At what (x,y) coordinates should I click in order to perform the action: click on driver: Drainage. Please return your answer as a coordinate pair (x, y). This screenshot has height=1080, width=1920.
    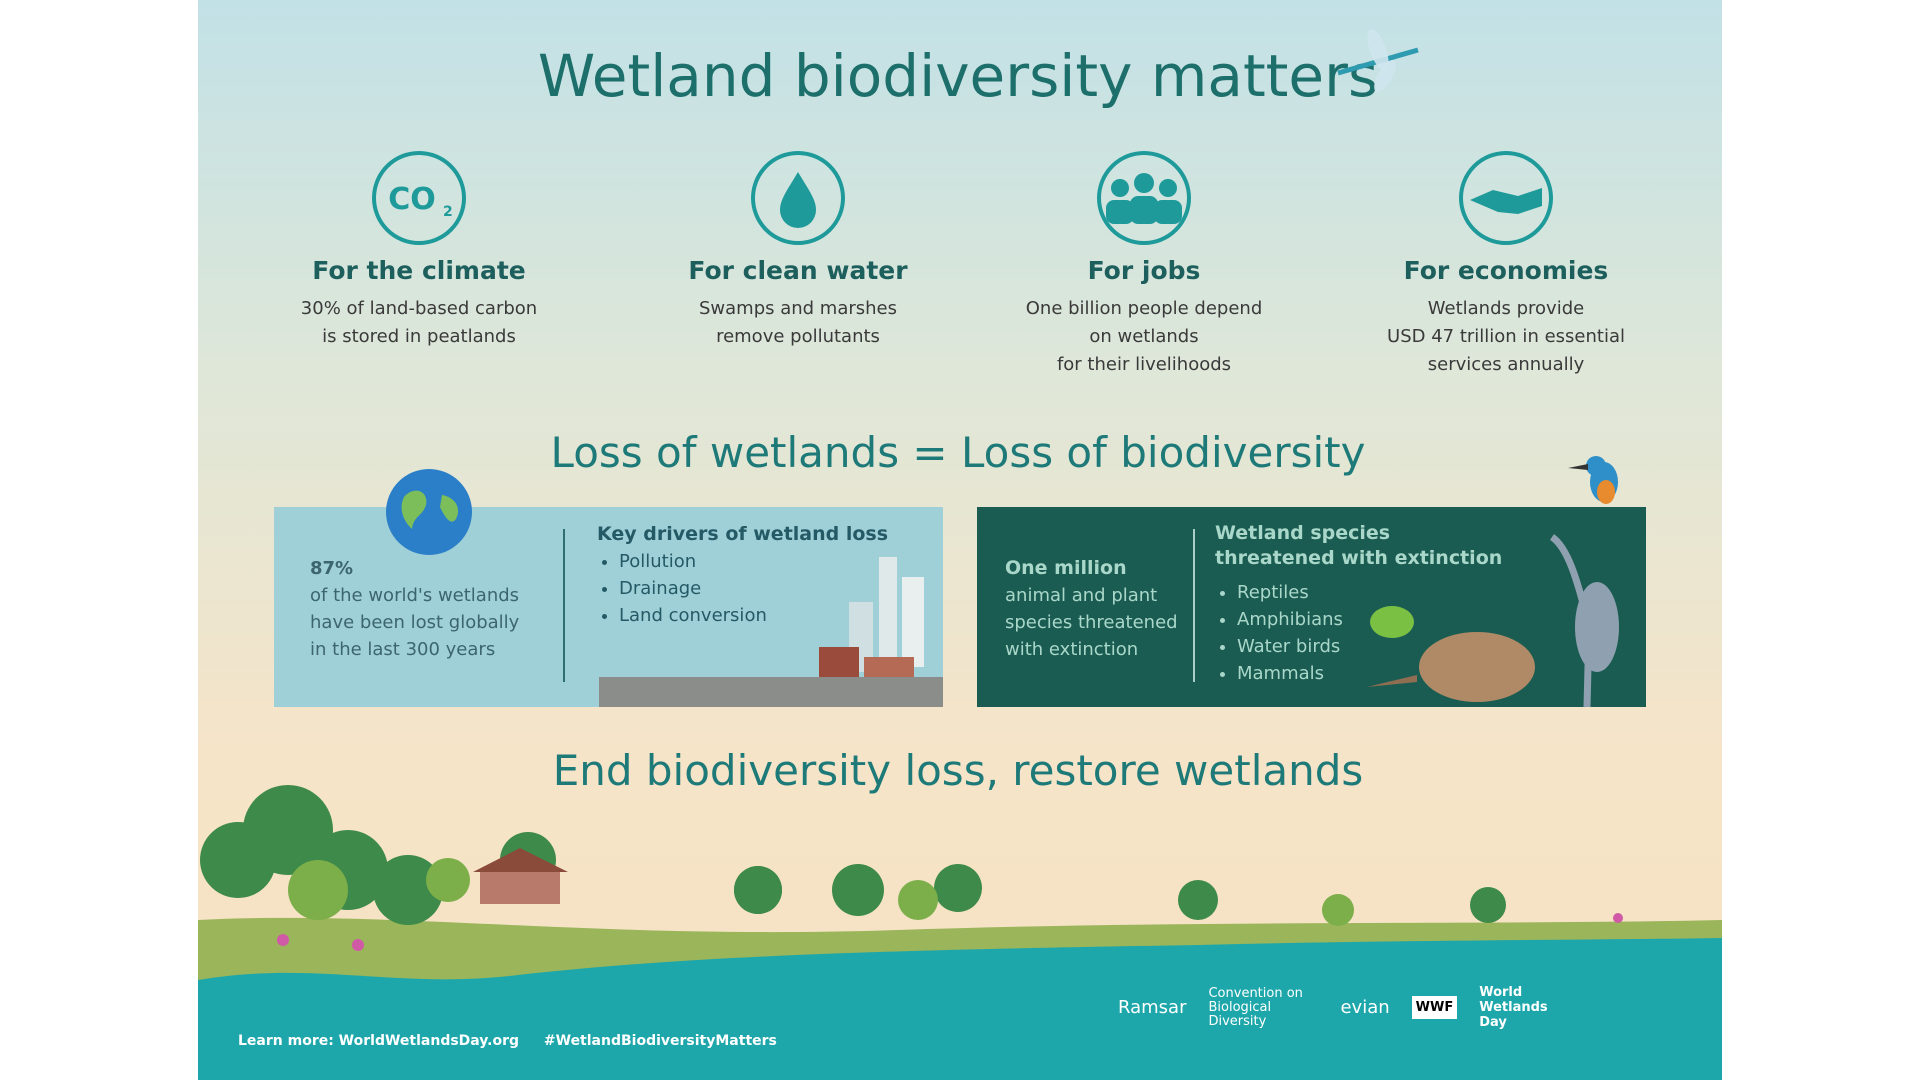
    Looking at the image, I should click on (753, 588).